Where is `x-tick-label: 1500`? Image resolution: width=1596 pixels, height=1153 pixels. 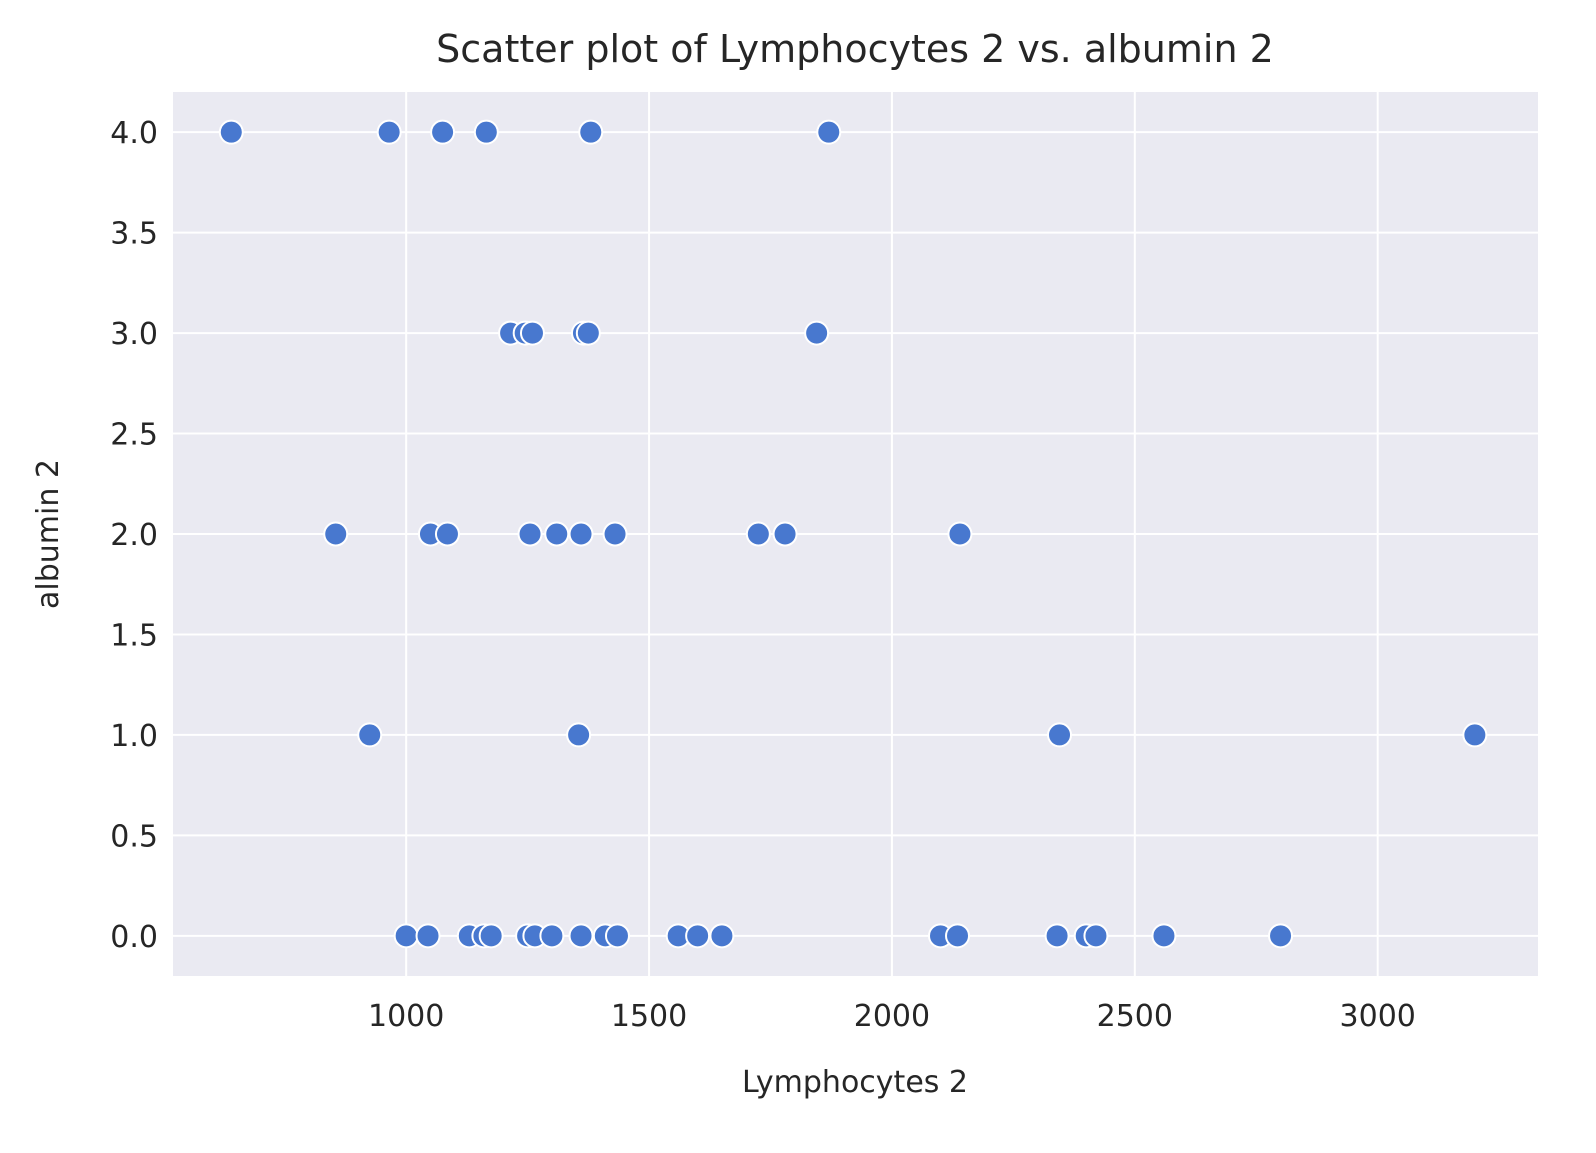 x-tick-label: 1500 is located at coordinates (649, 1016).